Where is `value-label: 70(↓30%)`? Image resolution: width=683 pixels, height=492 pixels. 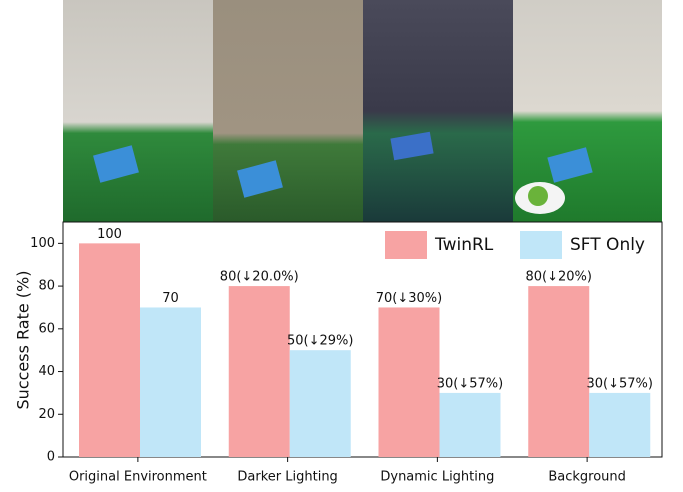
value-label: 70(↓30%) is located at coordinates (409, 298).